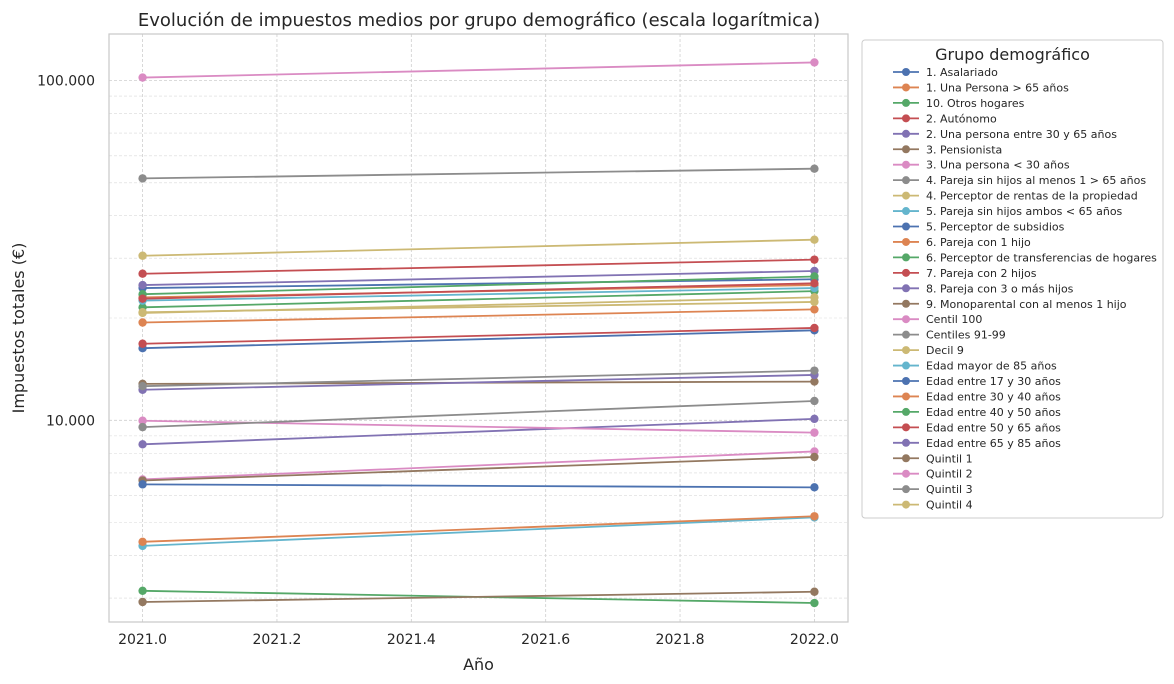 This screenshot has height=684, width=1174. Describe the element at coordinates (966, 335) in the screenshot. I see `legend-label: Centiles 91-99` at that location.